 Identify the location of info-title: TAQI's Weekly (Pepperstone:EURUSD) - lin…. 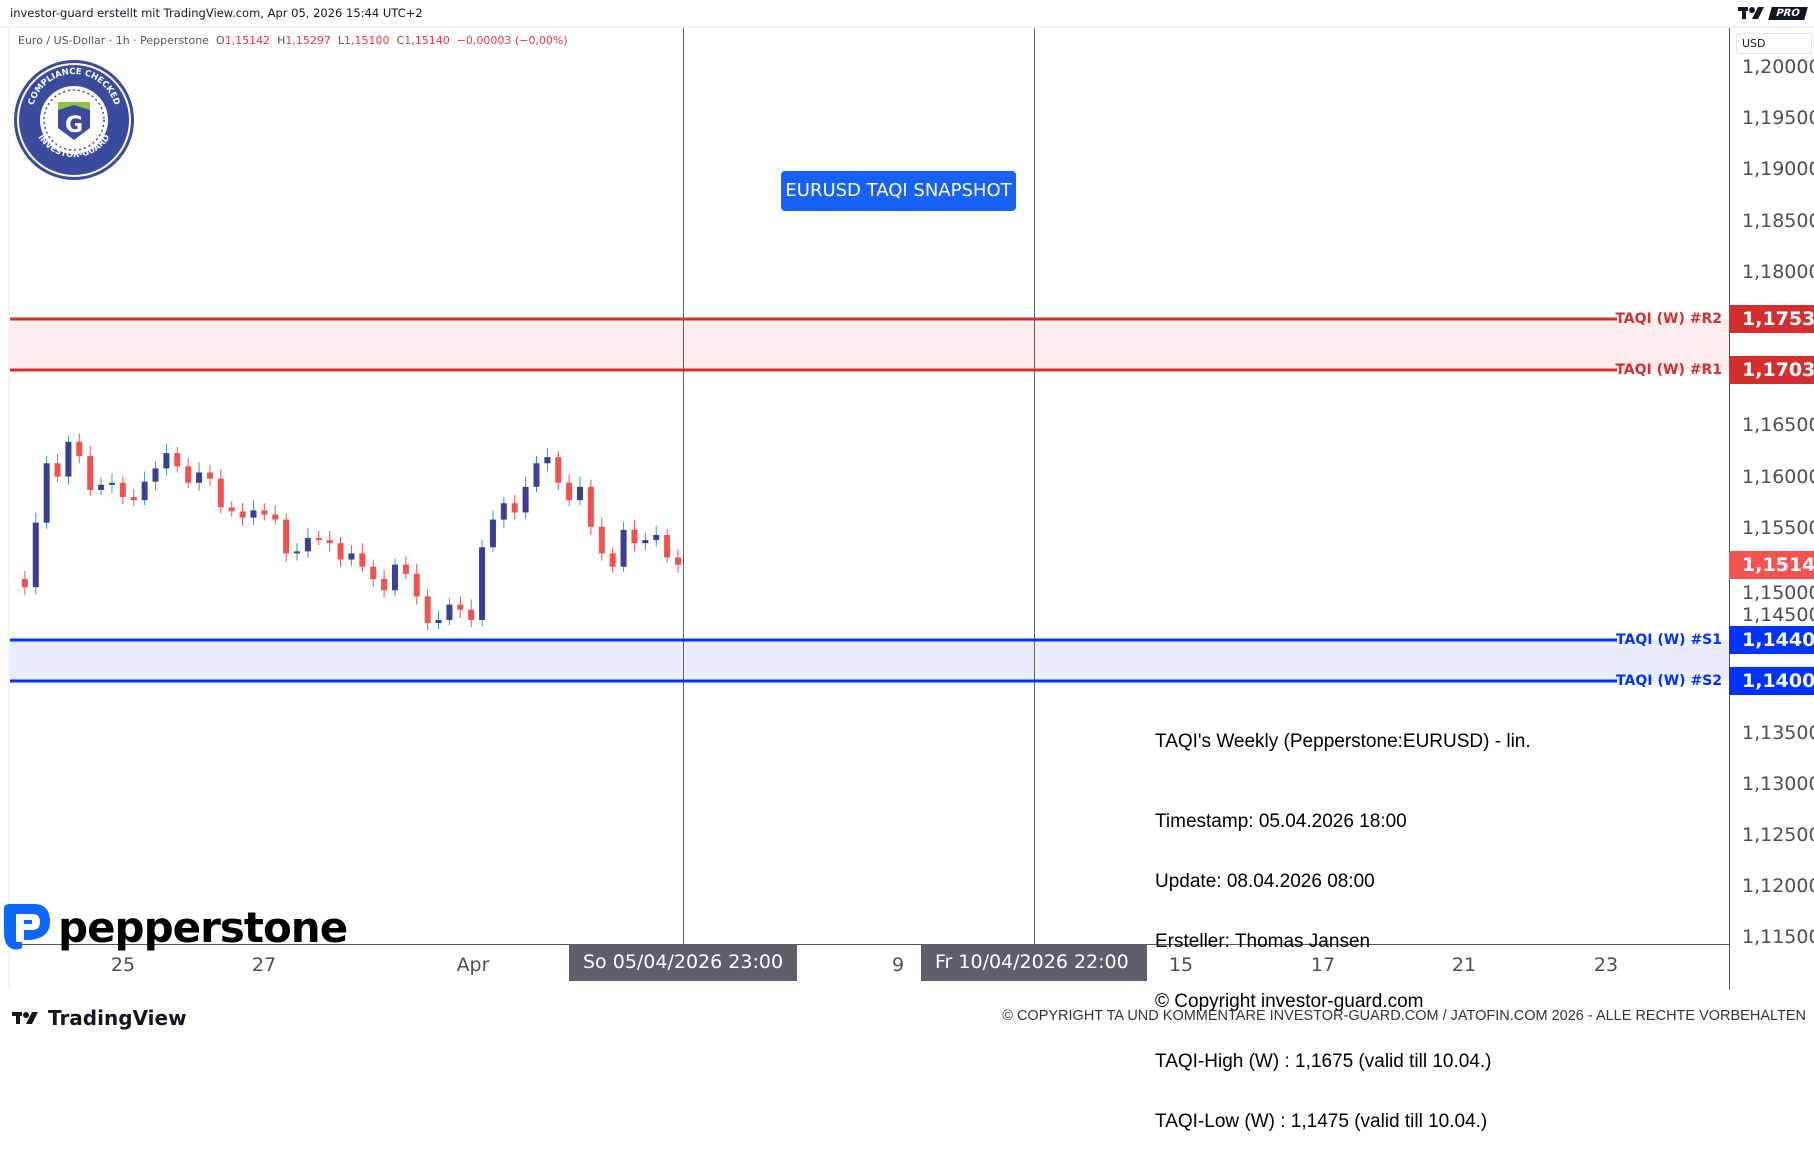
(1343, 741).